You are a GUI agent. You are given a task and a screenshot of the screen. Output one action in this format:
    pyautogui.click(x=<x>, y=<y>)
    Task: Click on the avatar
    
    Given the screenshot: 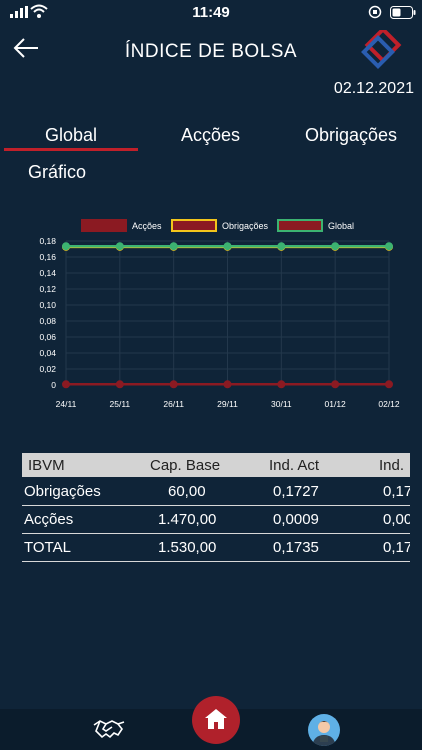 What is the action you would take?
    pyautogui.click(x=324, y=730)
    